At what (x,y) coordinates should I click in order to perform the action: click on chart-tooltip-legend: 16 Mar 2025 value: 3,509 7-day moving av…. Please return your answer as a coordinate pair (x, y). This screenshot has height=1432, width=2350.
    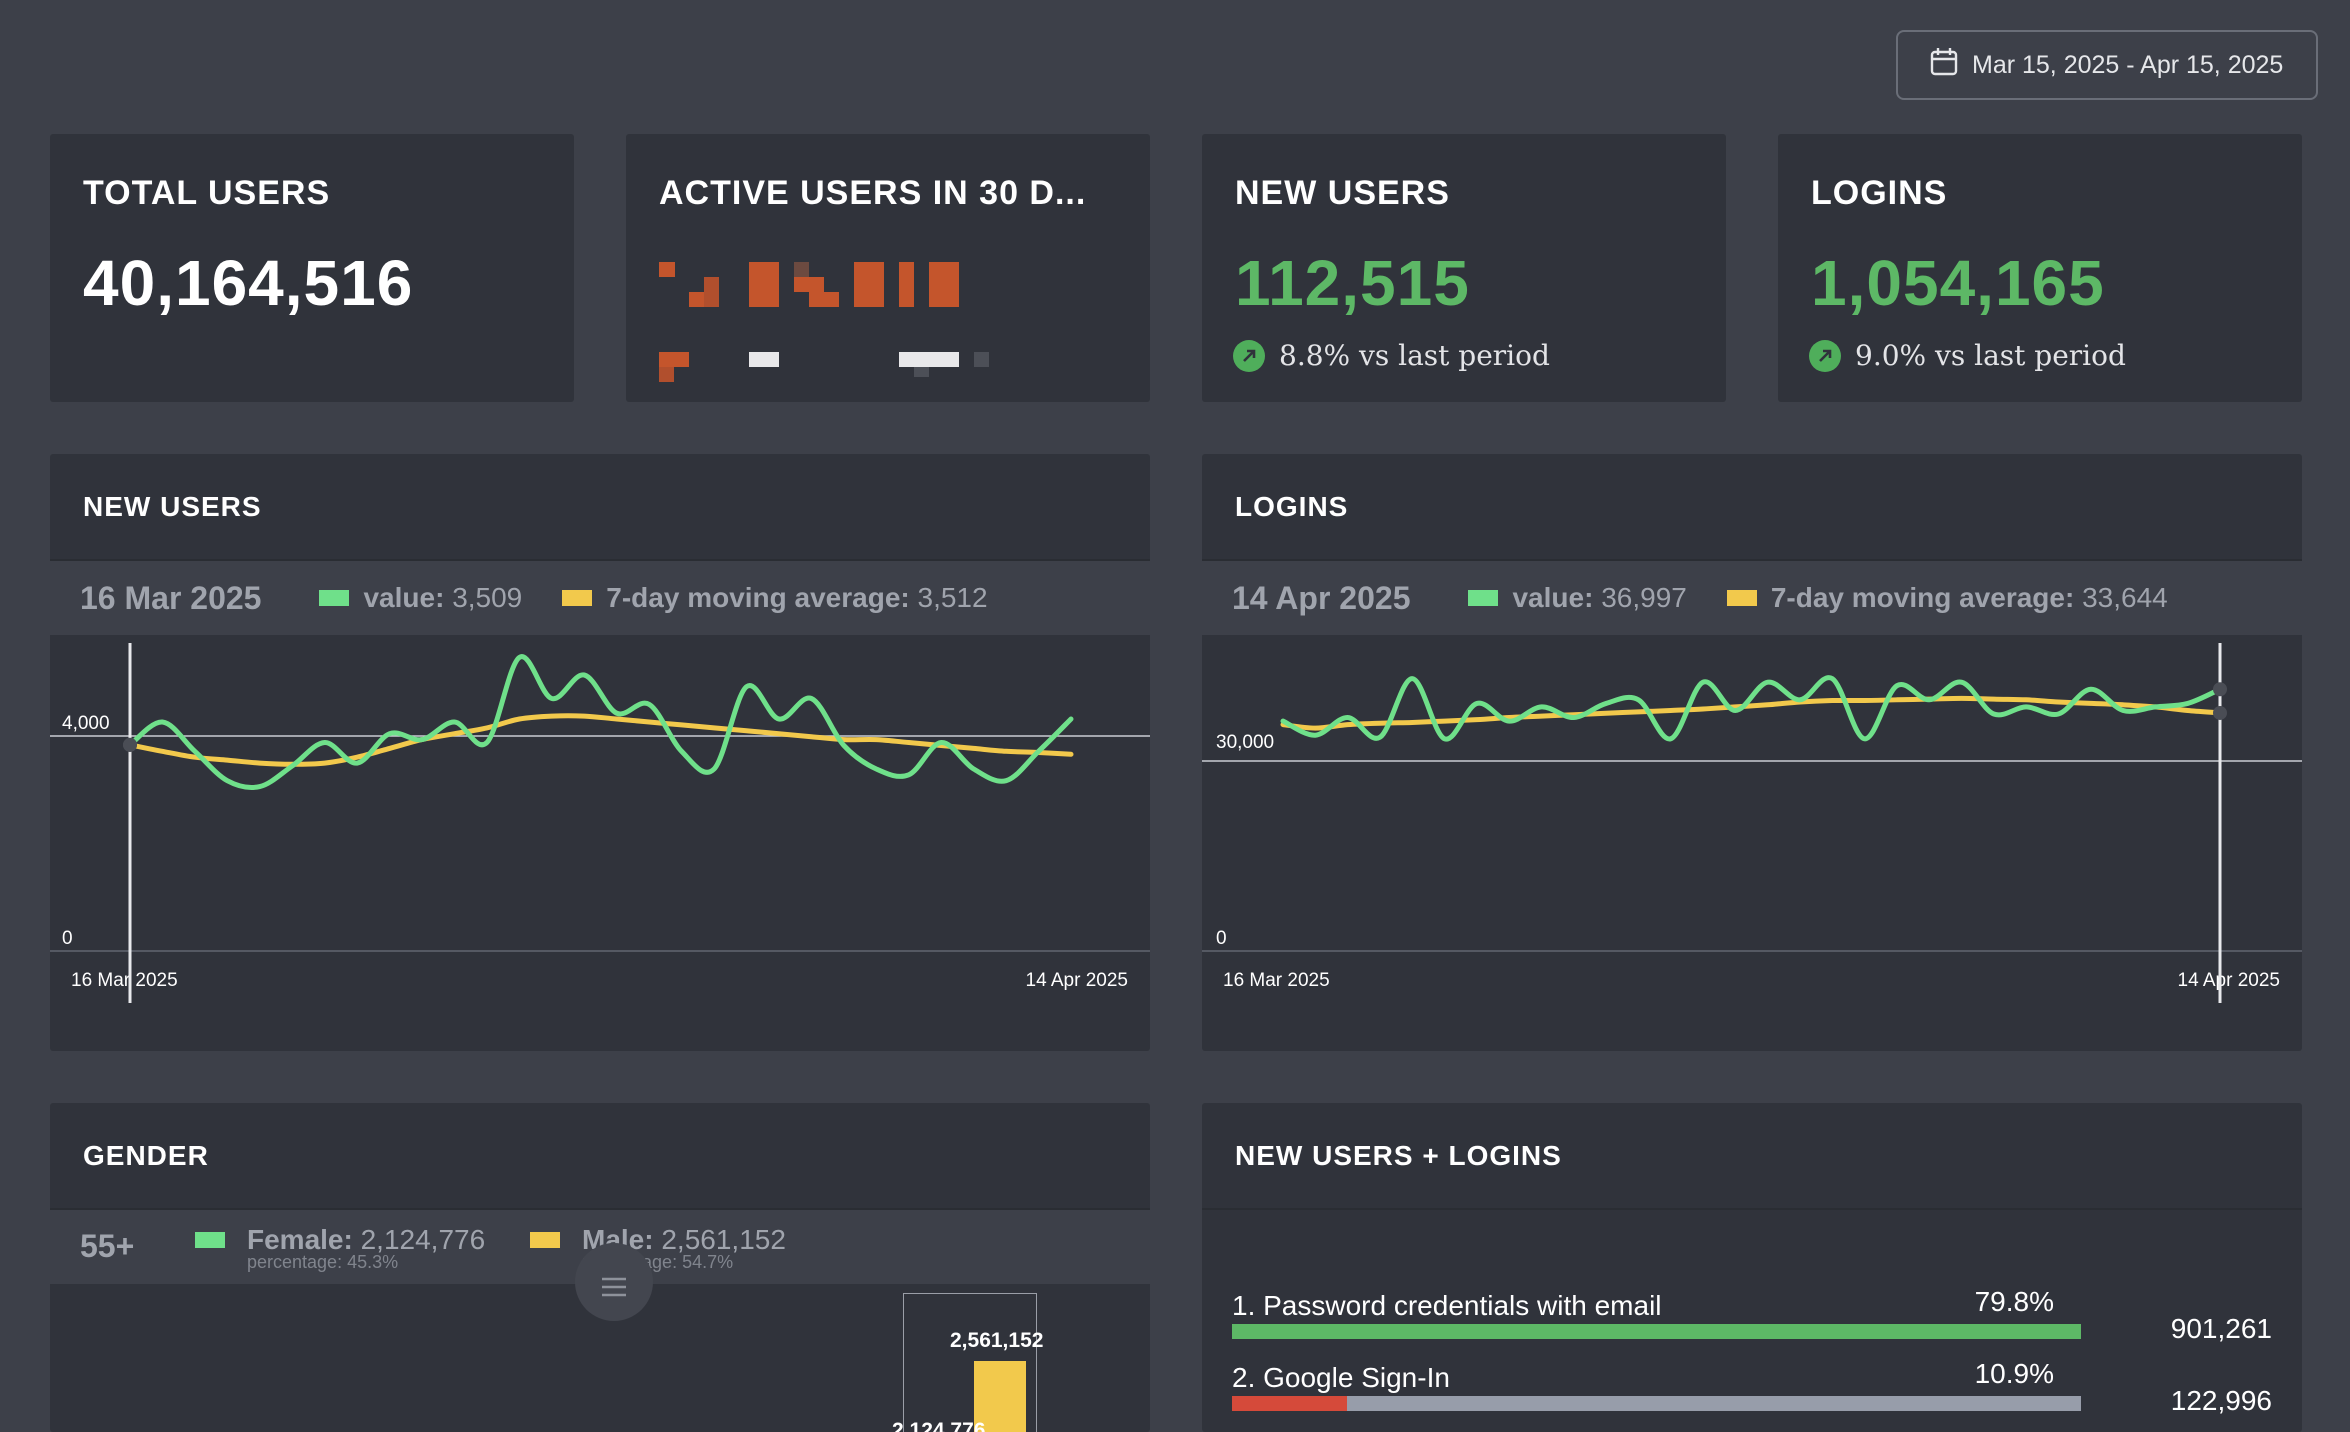
    Looking at the image, I should click on (600, 598).